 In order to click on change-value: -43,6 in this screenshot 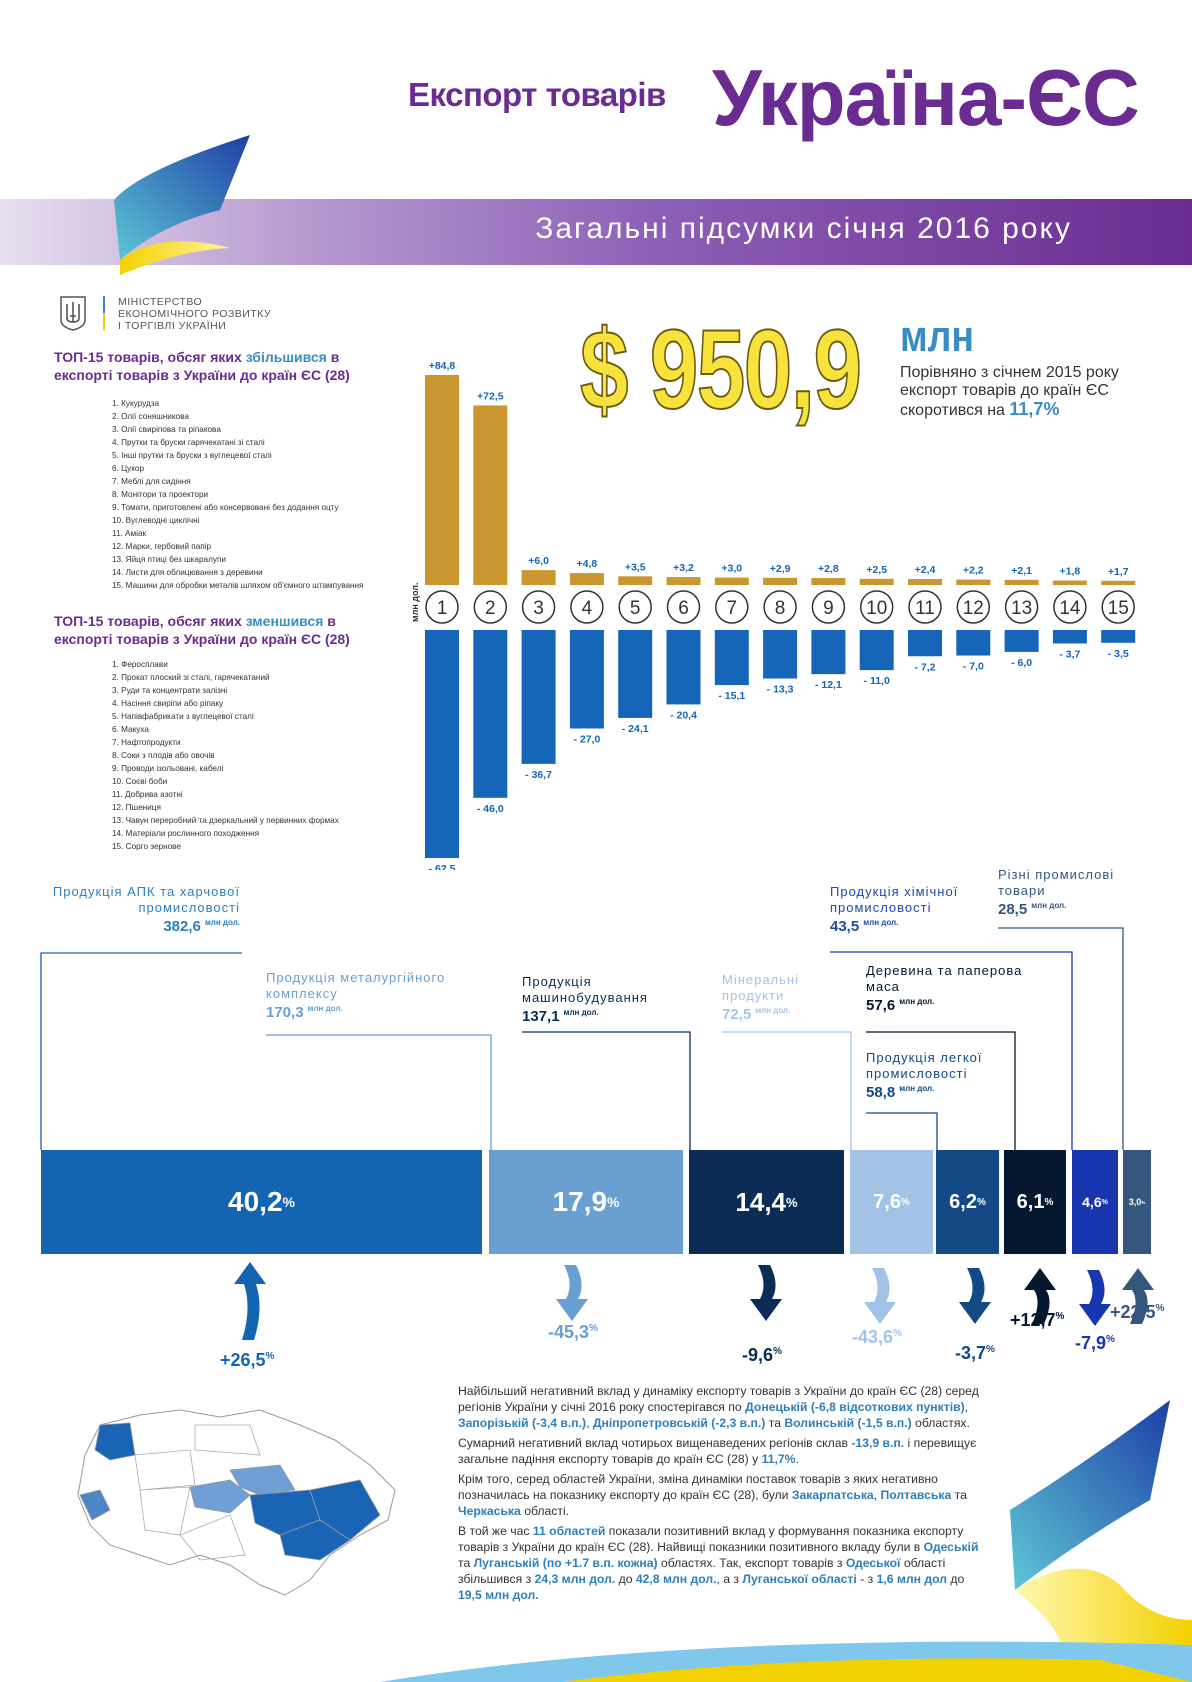, I will do `click(873, 1337)`.